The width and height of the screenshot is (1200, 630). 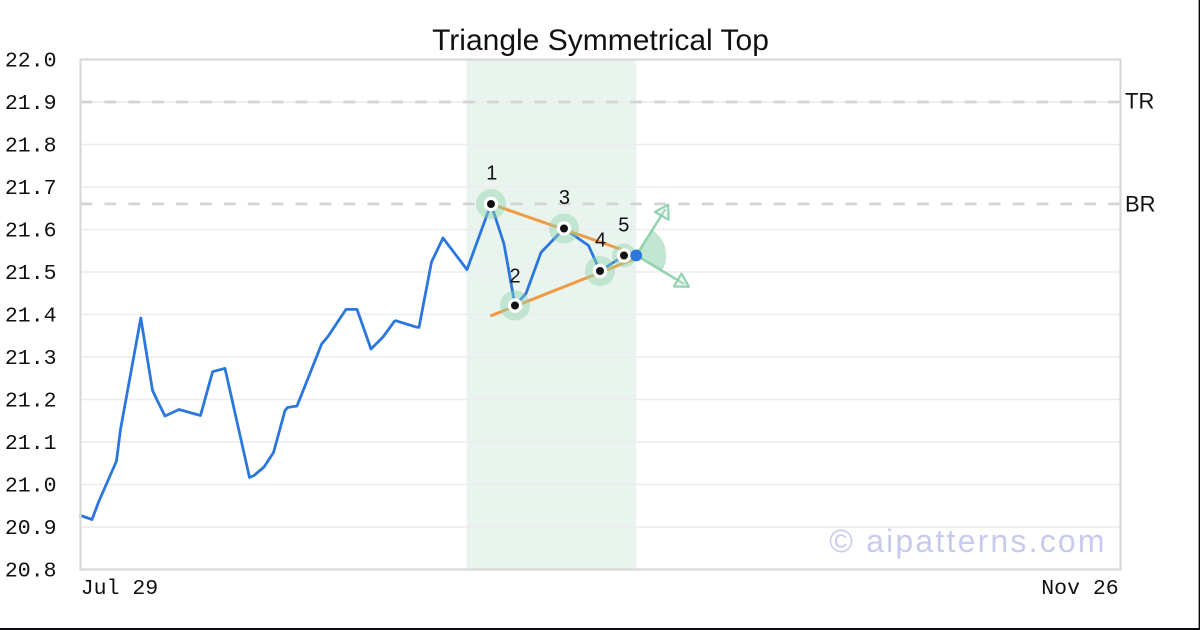 I want to click on svg-text: 3, so click(x=564, y=198).